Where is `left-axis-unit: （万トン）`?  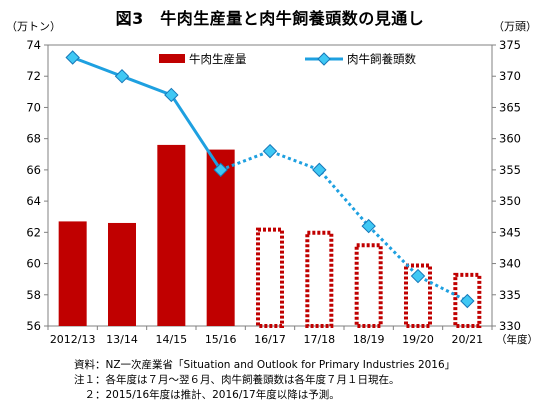
left-axis-unit: （万トン） is located at coordinates (33, 26).